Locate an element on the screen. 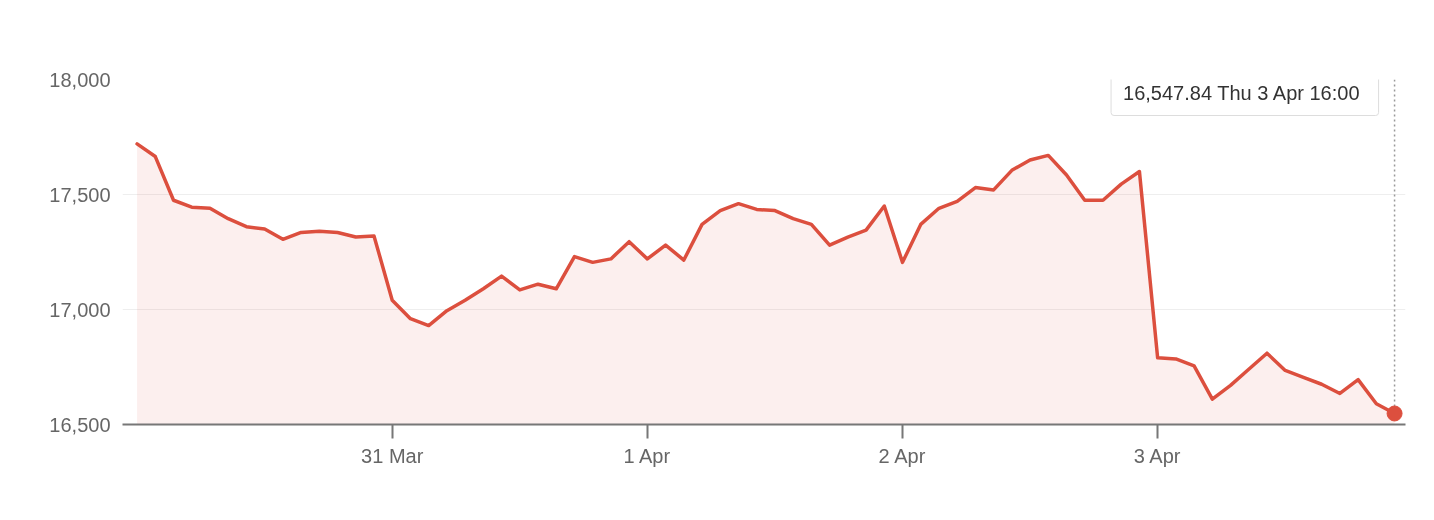 This screenshot has height=520, width=1434. x-tick-label: 2 Apr is located at coordinates (902, 455).